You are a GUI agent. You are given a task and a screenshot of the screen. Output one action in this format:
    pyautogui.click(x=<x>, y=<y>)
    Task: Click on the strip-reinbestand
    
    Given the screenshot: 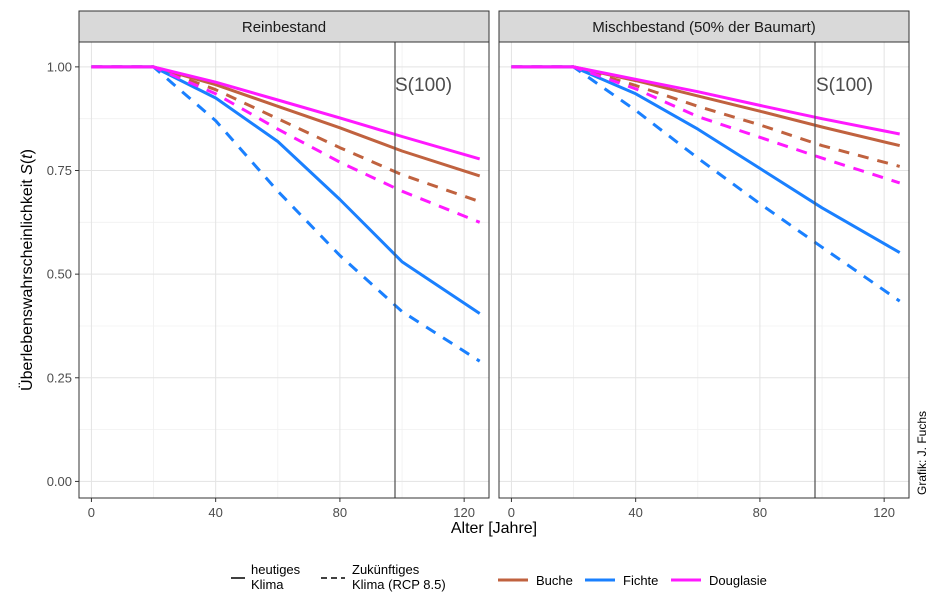 What is the action you would take?
    pyautogui.click(x=284, y=26)
    